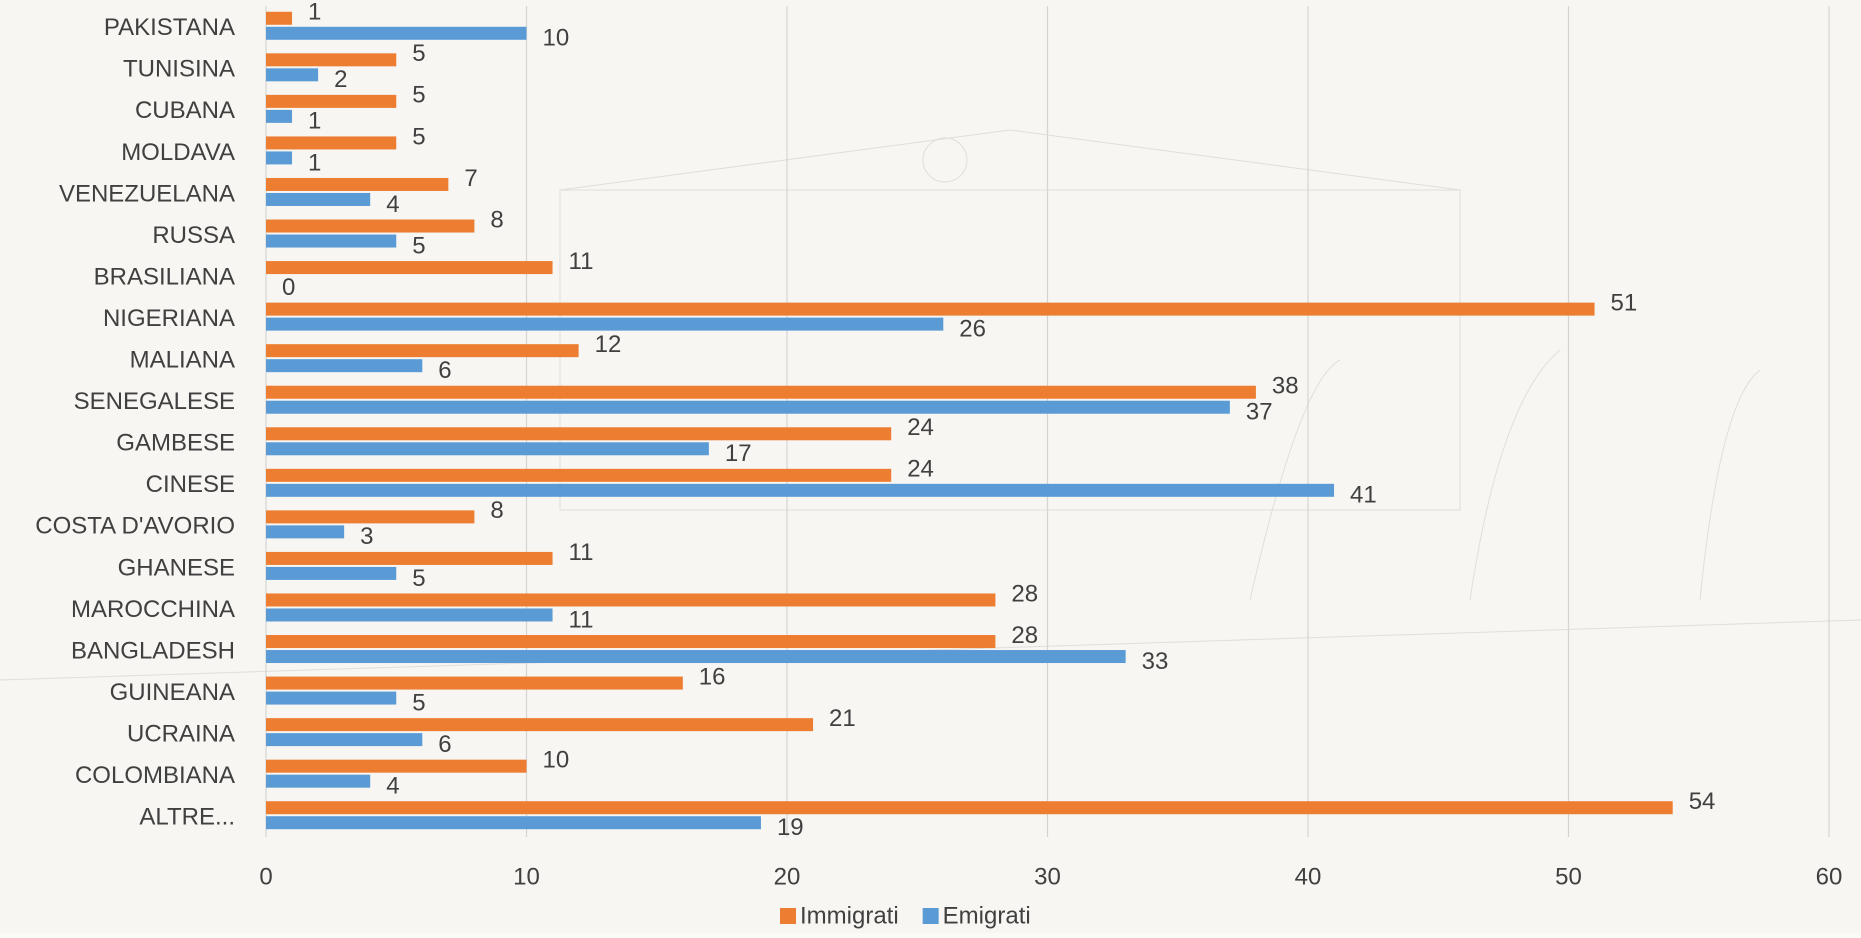 The height and width of the screenshot is (938, 1861). I want to click on data-label: 37, so click(1259, 412).